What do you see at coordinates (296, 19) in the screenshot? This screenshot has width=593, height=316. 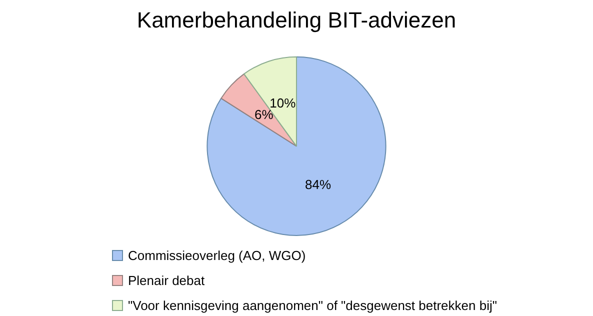 I see `chart-title: Kamerbehandeling BIT-adviezen` at bounding box center [296, 19].